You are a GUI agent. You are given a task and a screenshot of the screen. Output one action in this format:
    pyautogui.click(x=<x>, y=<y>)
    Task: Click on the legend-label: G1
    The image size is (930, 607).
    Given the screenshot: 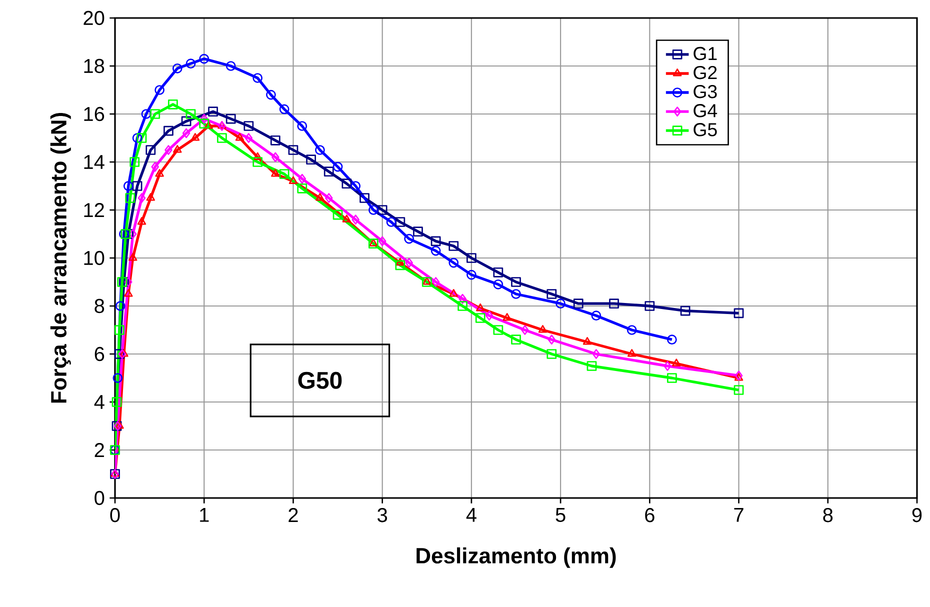 What is the action you would take?
    pyautogui.click(x=705, y=53)
    